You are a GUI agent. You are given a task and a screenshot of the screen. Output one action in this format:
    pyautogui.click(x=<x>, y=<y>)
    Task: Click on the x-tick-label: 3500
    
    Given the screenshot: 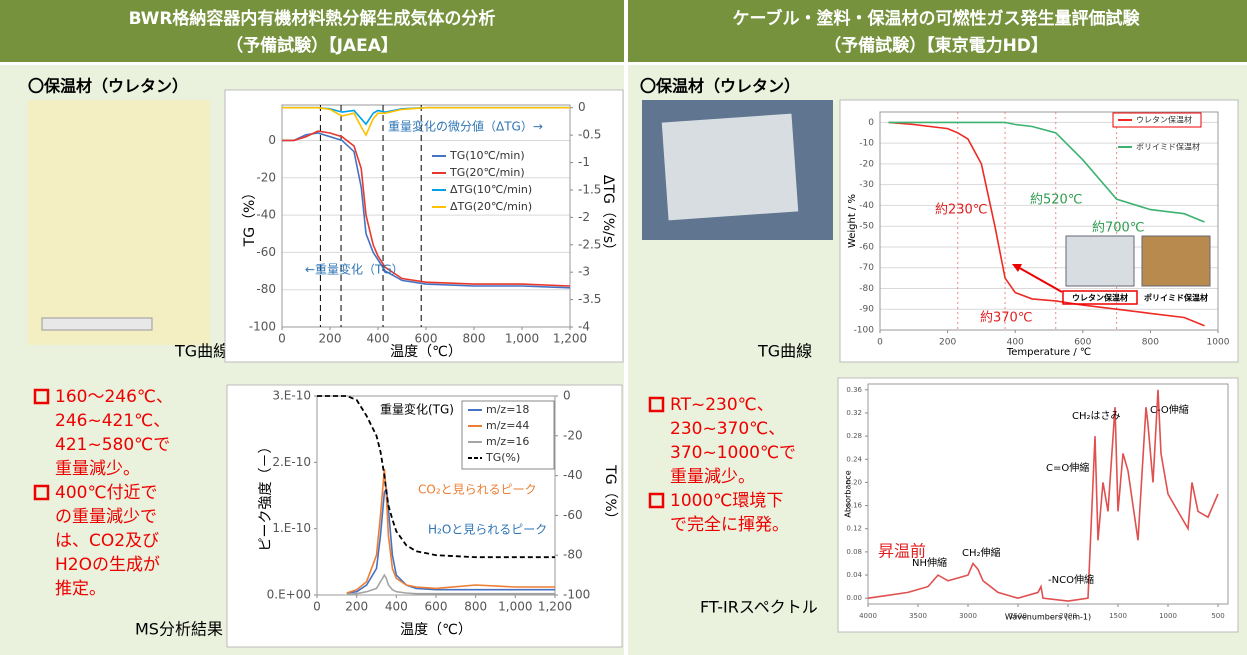 What is the action you would take?
    pyautogui.click(x=918, y=616)
    